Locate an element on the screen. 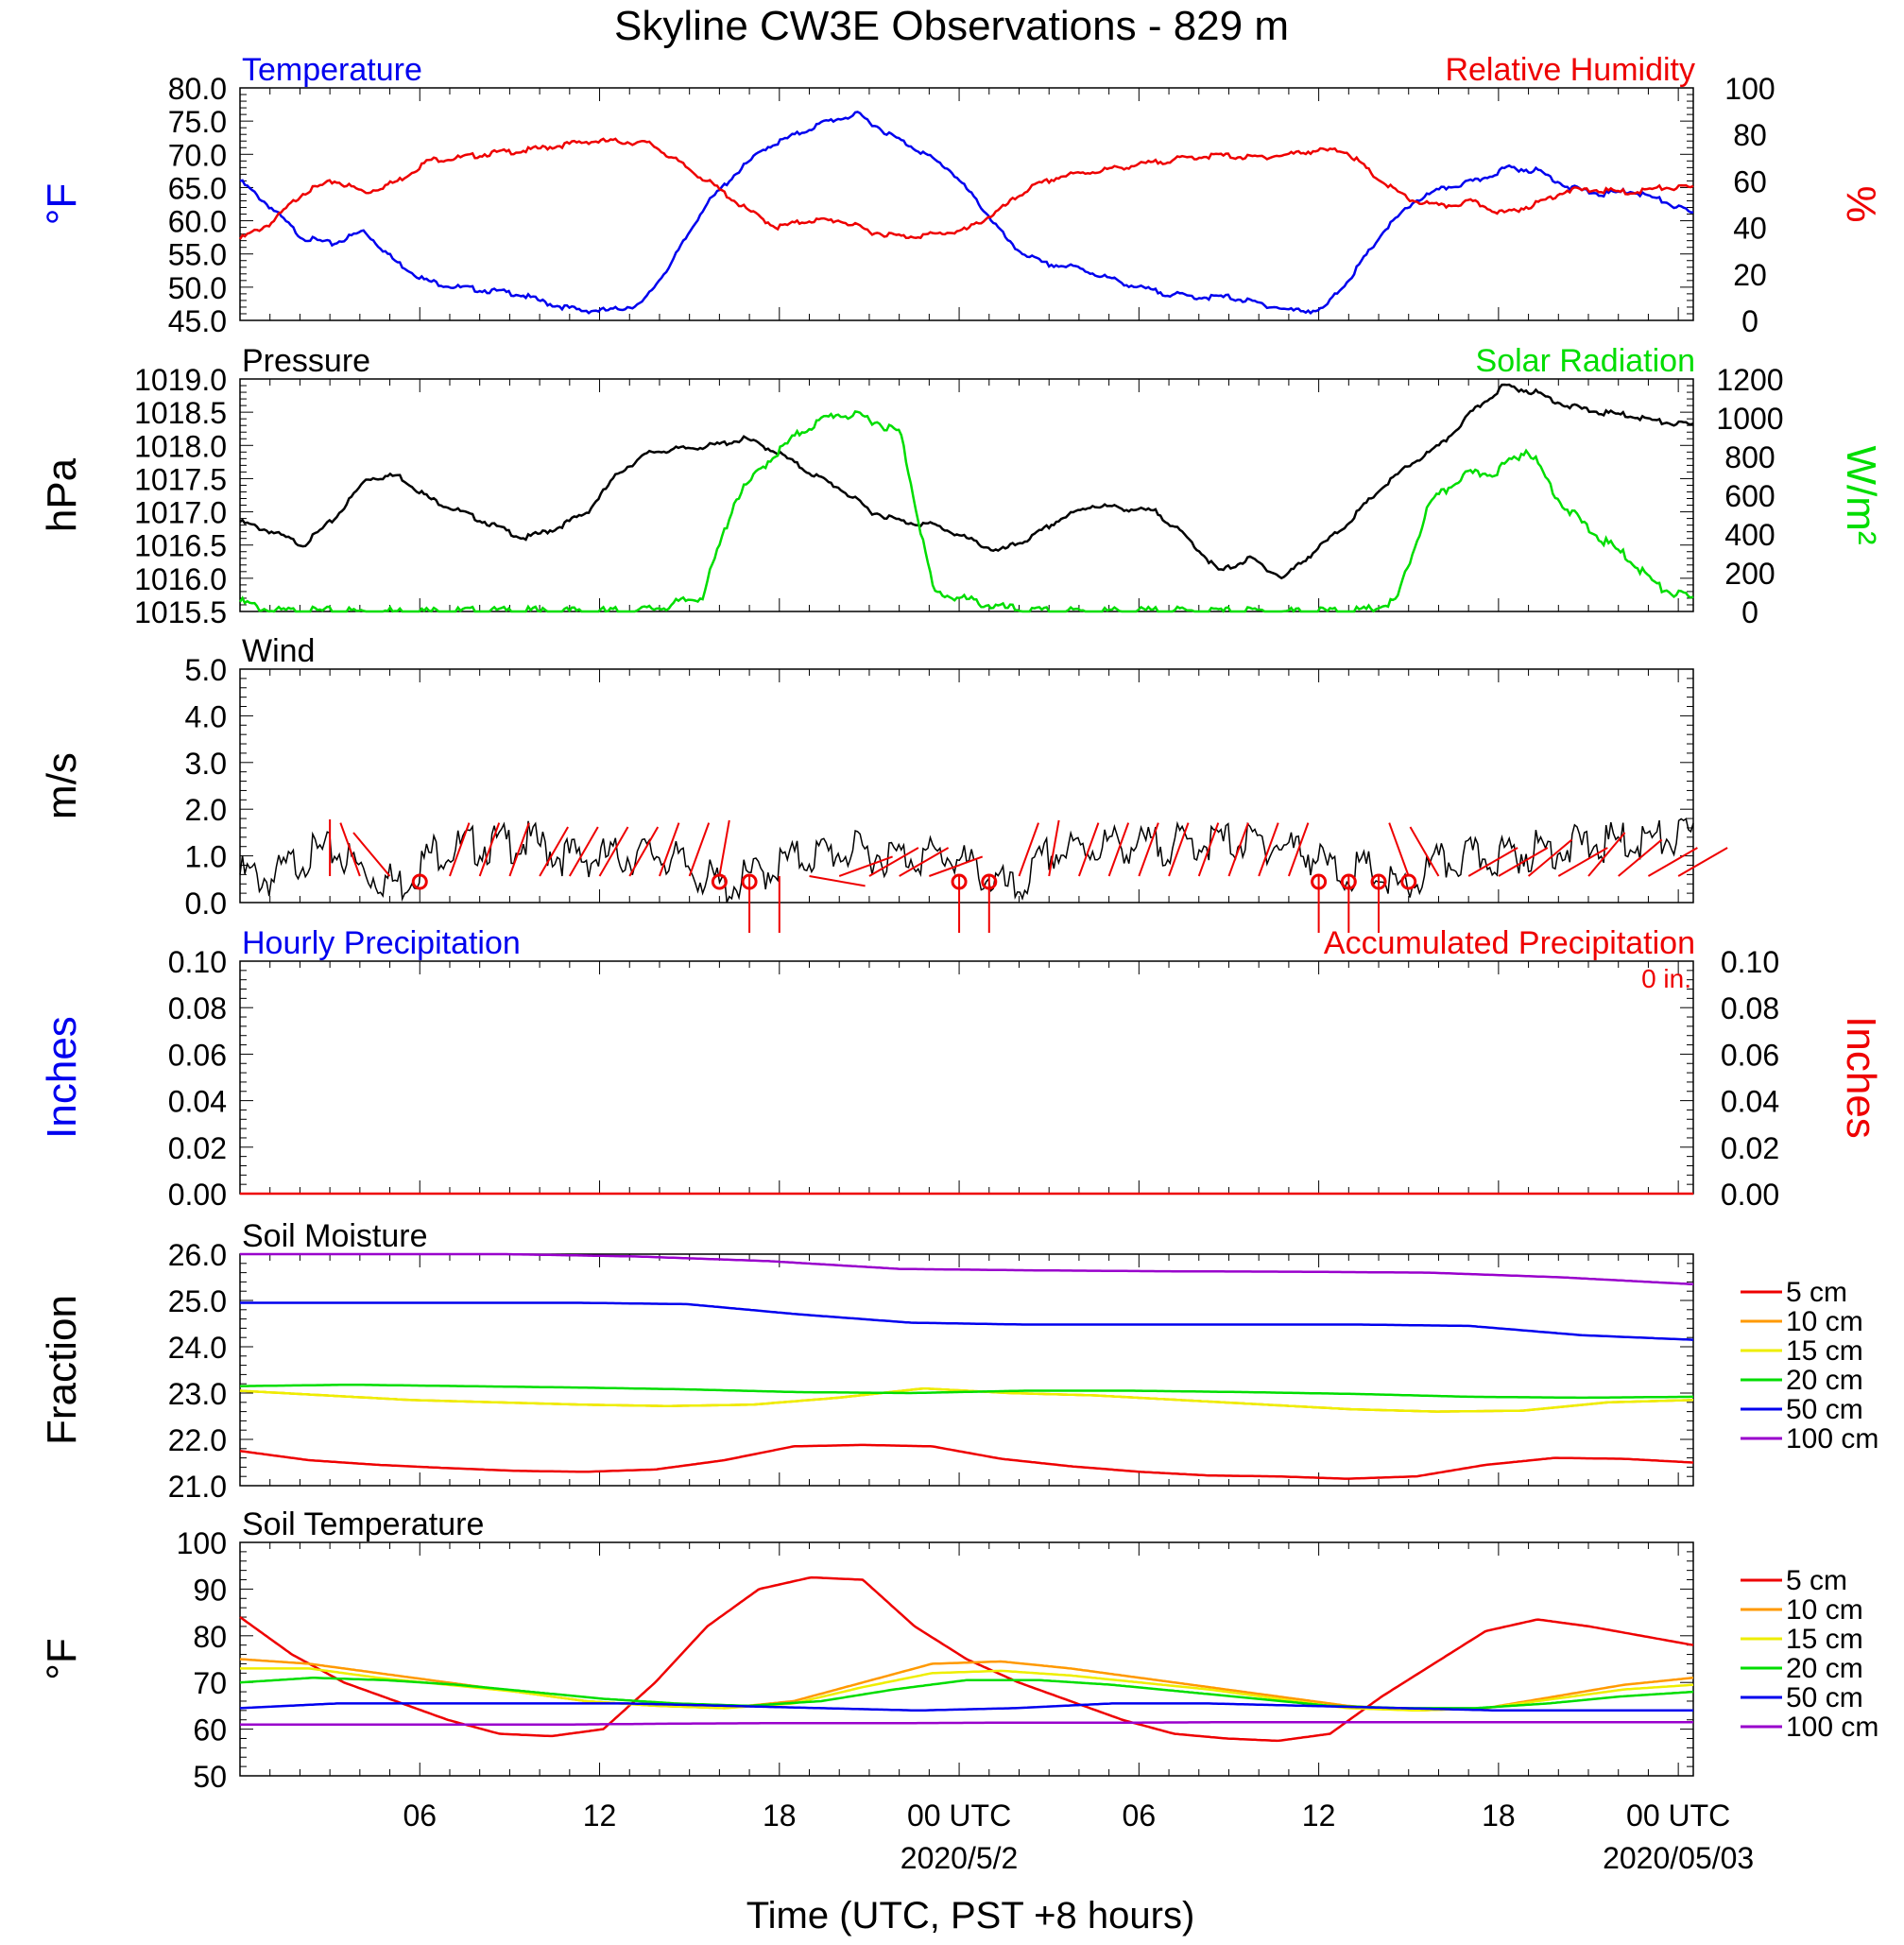 The image size is (1904, 1945). y-tick-label-left: 4.0 is located at coordinates (206, 716).